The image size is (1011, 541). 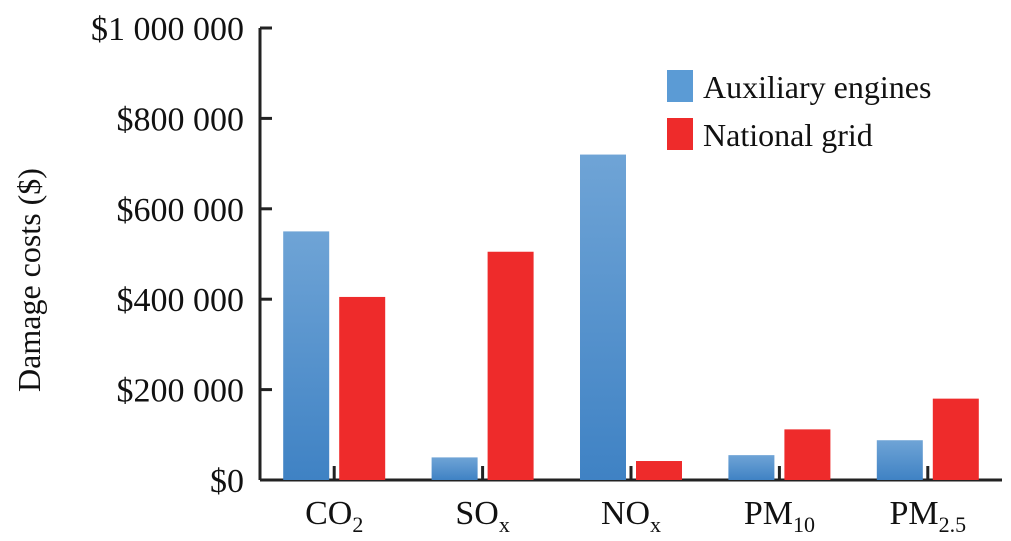 I want to click on x-tick-label: PM2.5, so click(x=927, y=516).